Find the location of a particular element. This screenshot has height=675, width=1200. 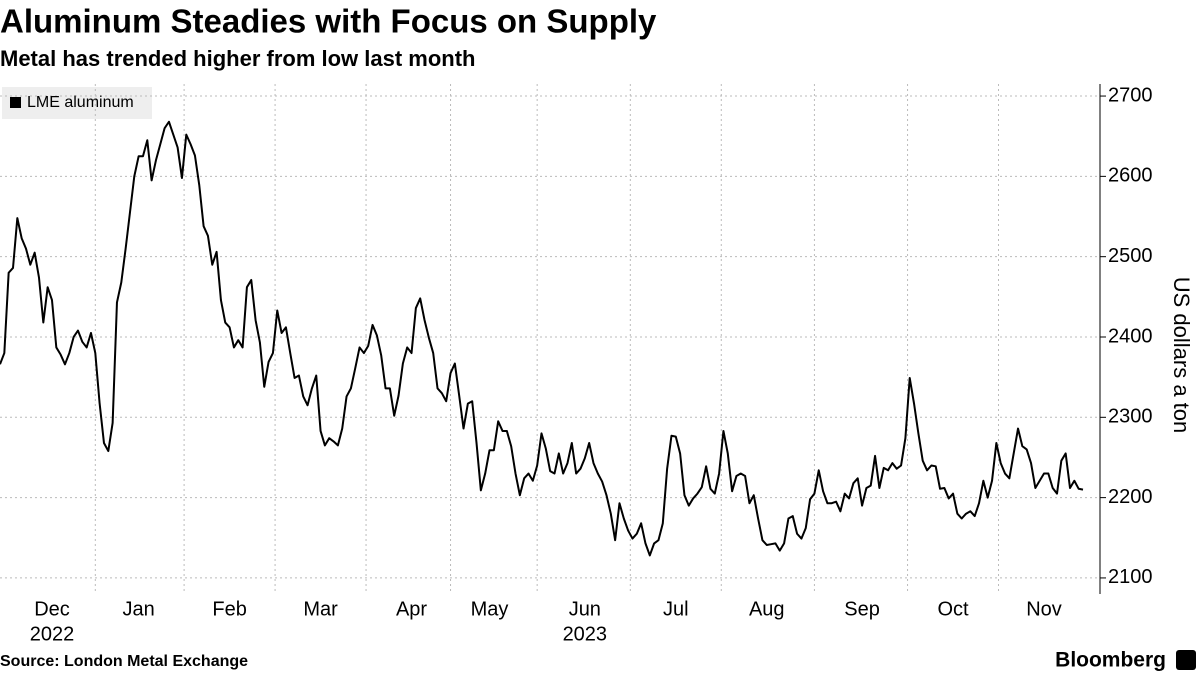

y-tick-label: 2600 is located at coordinates (1130, 176).